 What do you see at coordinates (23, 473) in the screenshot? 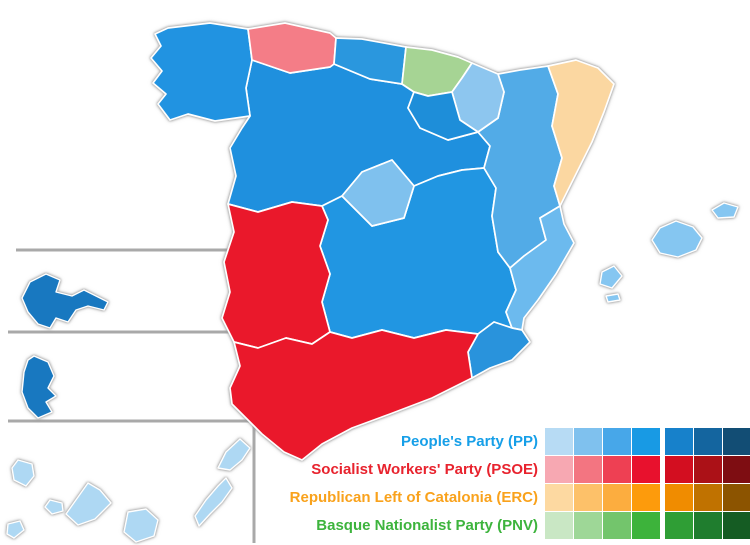
I see `island-la-palma` at bounding box center [23, 473].